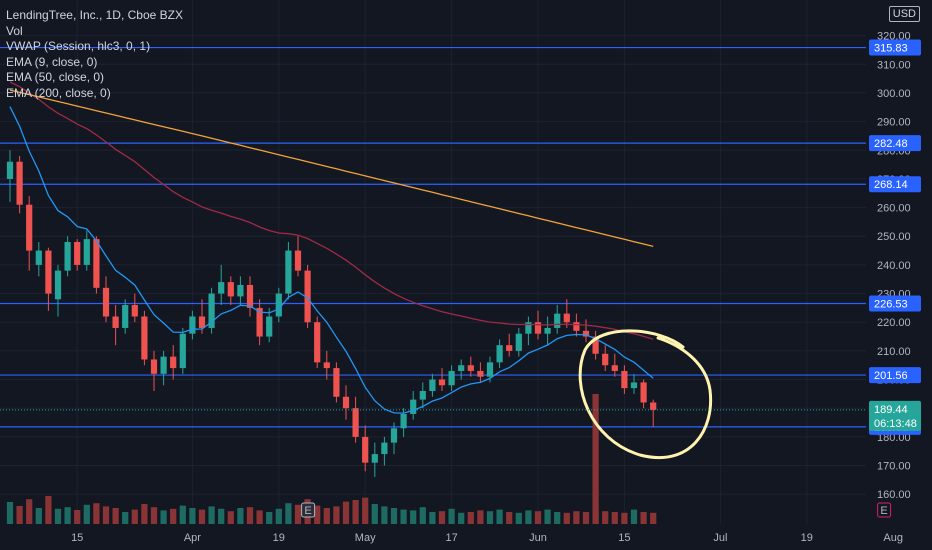 Image resolution: width=932 pixels, height=550 pixels. I want to click on time-tick-label: 17, so click(451, 538).